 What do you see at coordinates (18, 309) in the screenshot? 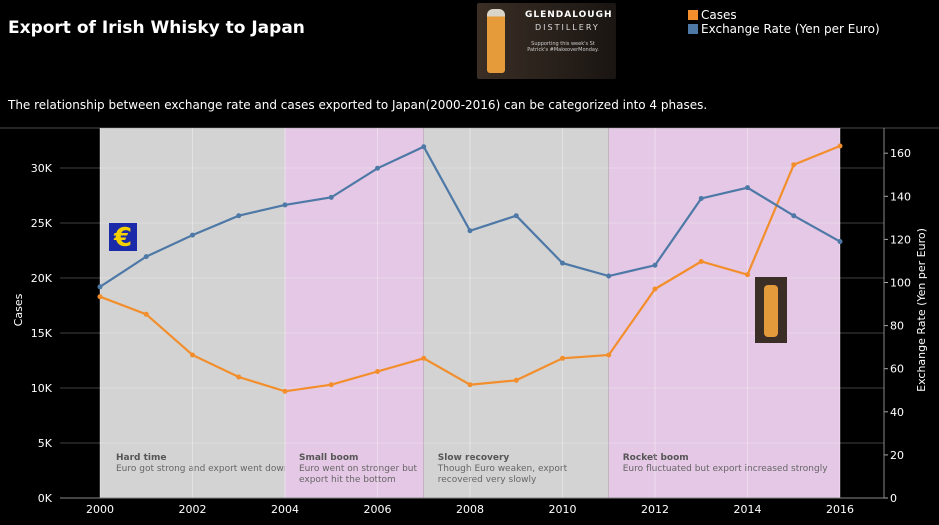
I see `y-axis-title: Cases` at bounding box center [18, 309].